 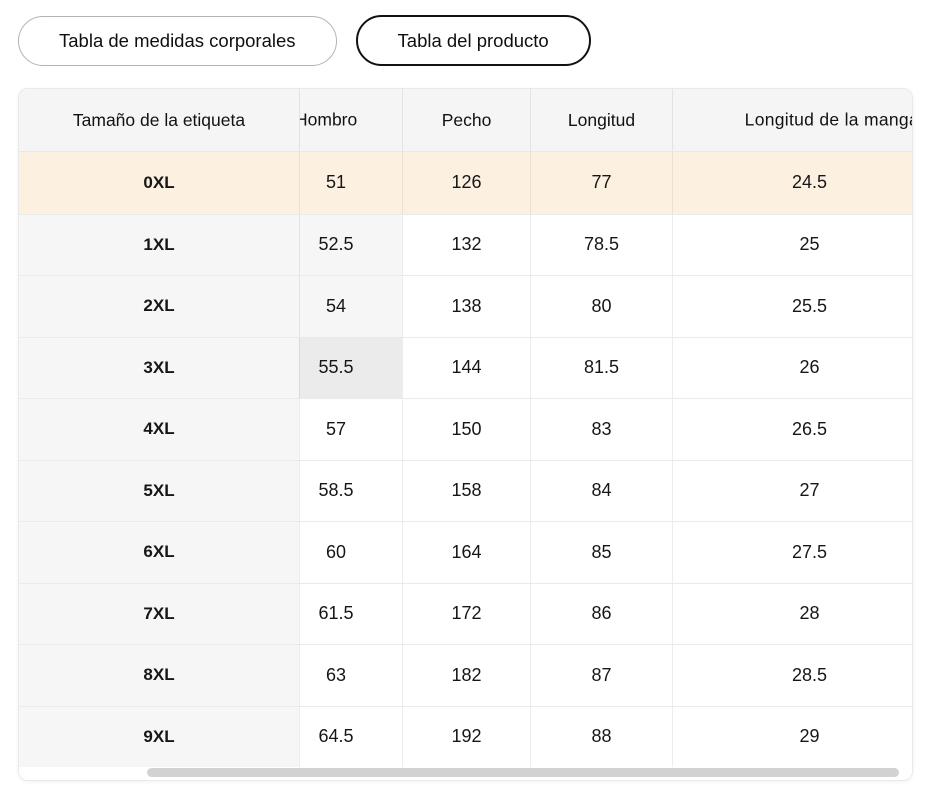 I want to click on table-row: 0XL 51 126 77 24.5, so click(x=465, y=183).